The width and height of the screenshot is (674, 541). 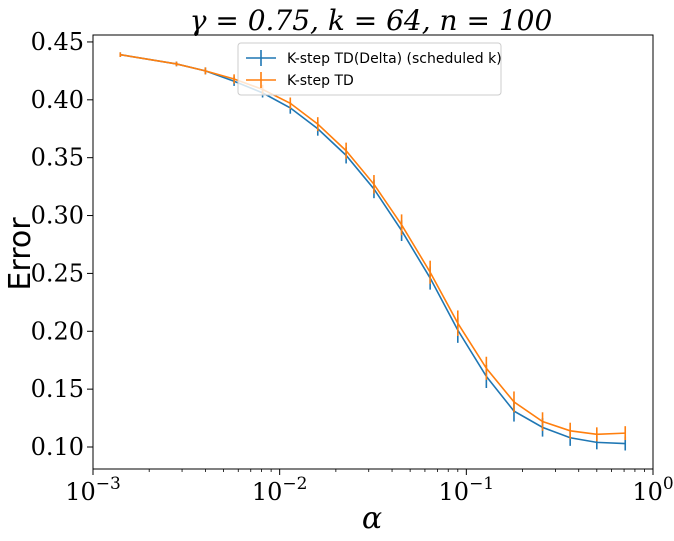 What do you see at coordinates (57, 389) in the screenshot?
I see `y-tick-label: 0.15` at bounding box center [57, 389].